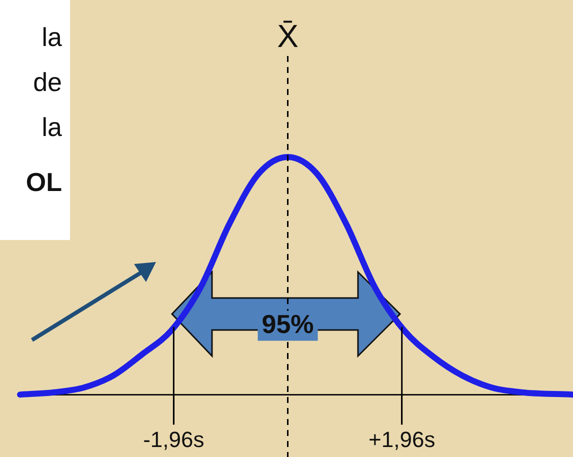 The image size is (573, 457). Describe the element at coordinates (402, 439) in the screenshot. I see `x-tick-label: +1,96s` at that location.